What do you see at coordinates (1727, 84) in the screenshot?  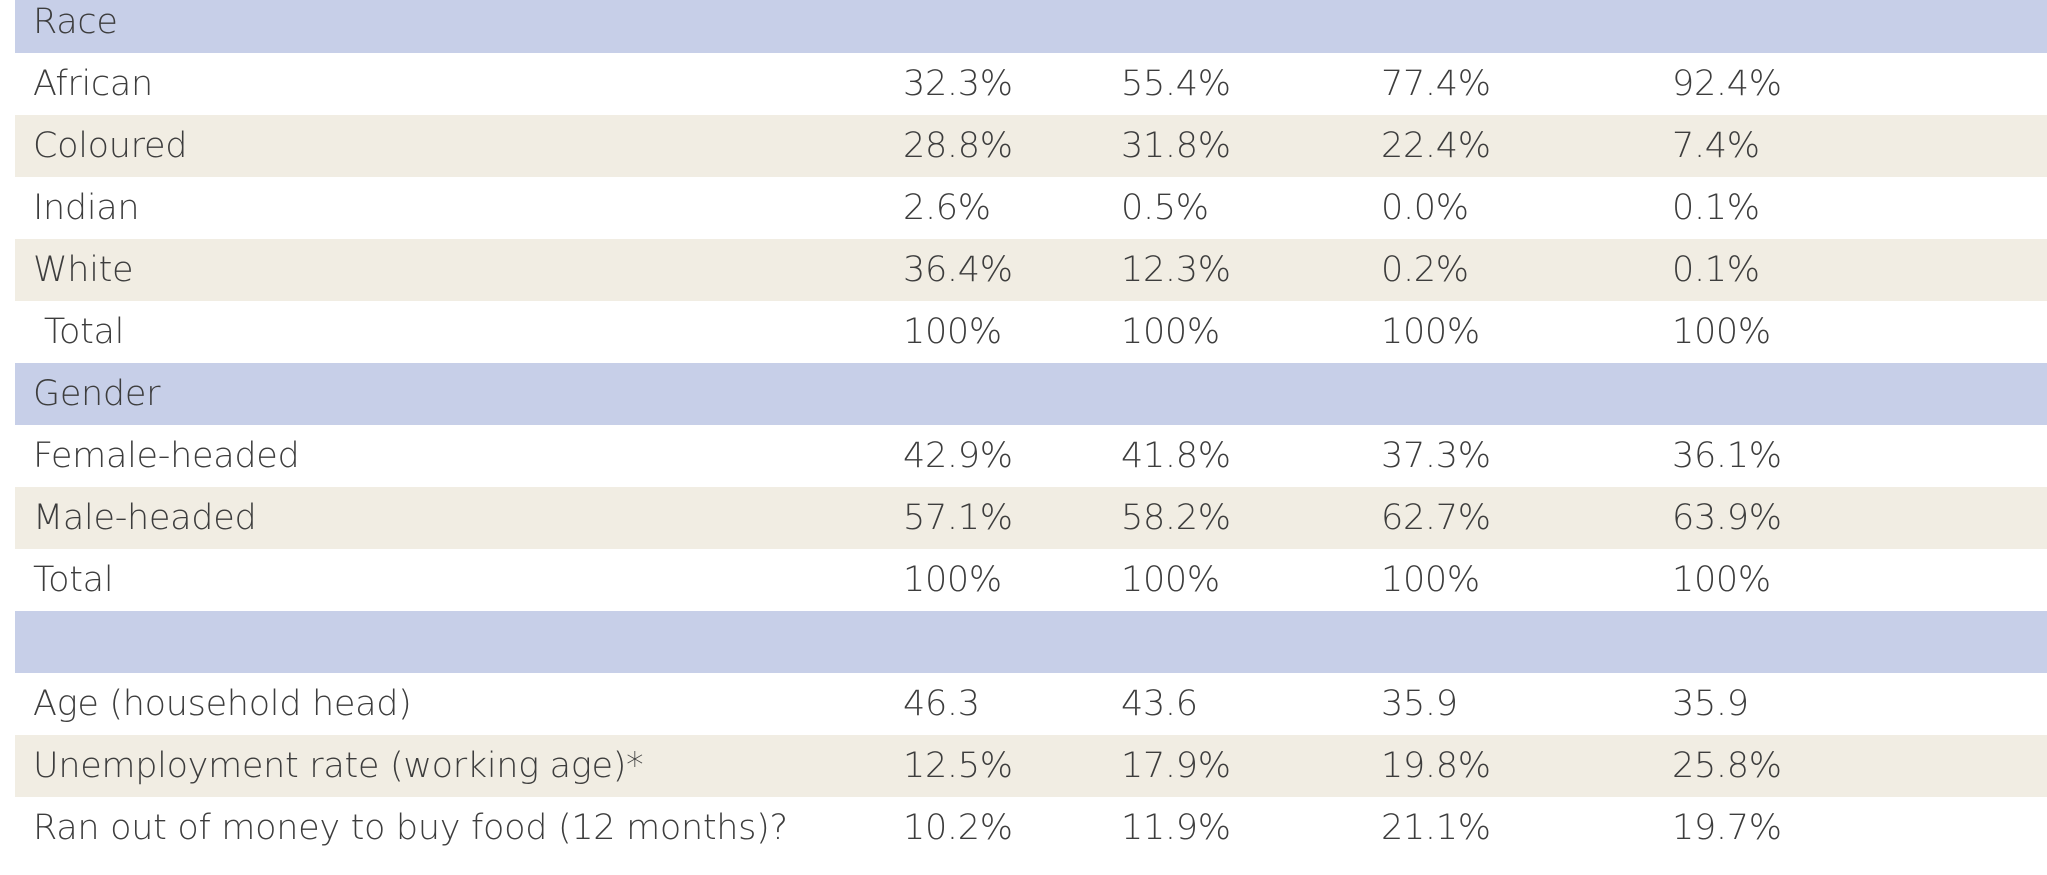 I see `cell-col-4: 92.4%` at bounding box center [1727, 84].